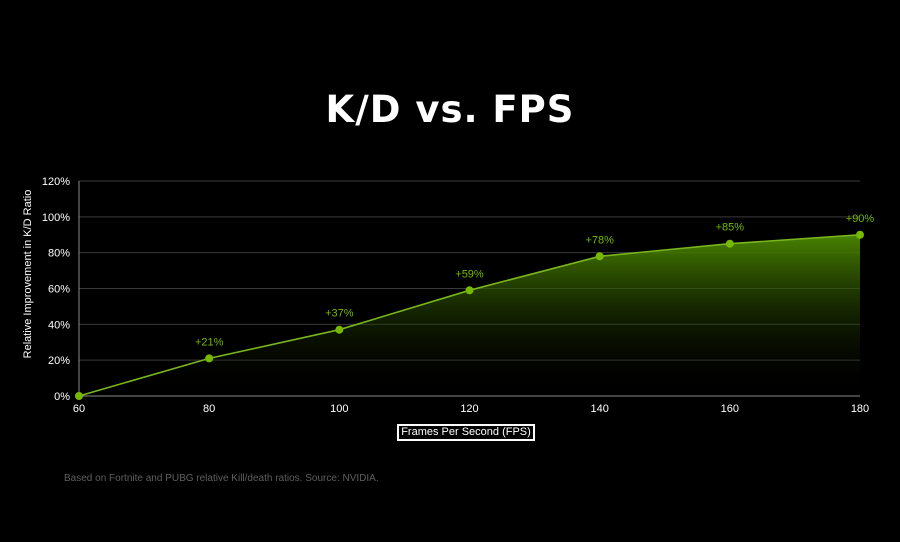 The height and width of the screenshot is (542, 900). Describe the element at coordinates (59, 290) in the screenshot. I see `y-tick-label: 60%` at that location.